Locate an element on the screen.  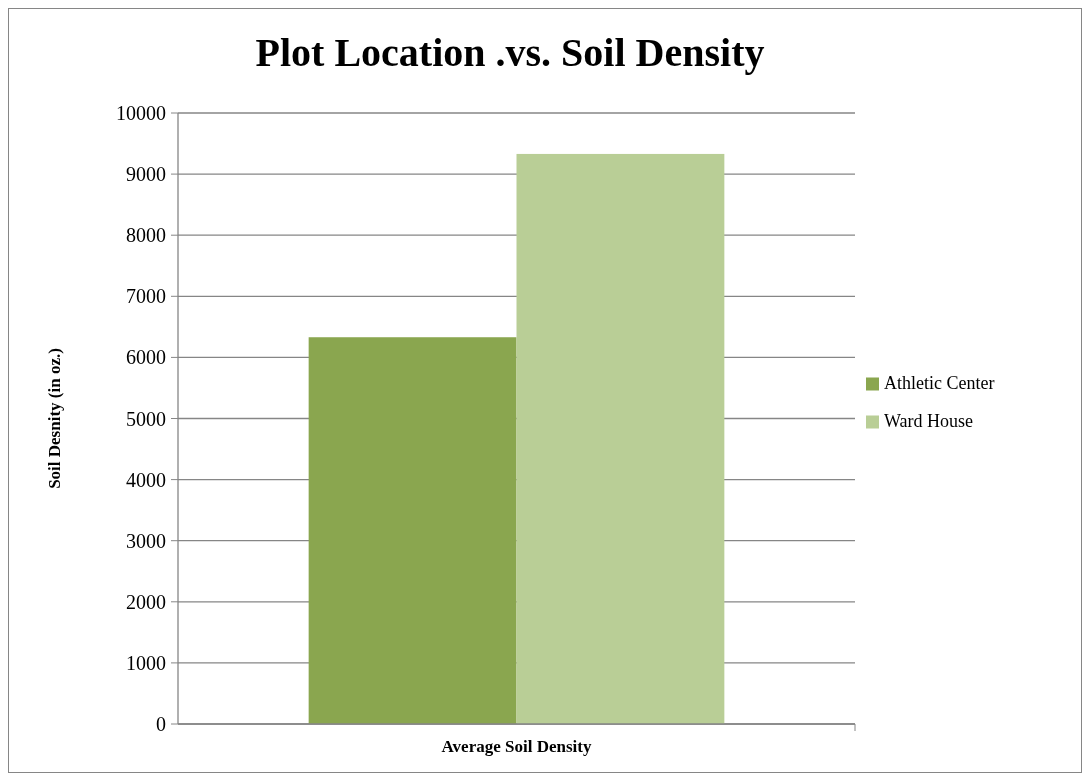
y-axis-title: Soil Desnity (in oz.) is located at coordinates (54, 418).